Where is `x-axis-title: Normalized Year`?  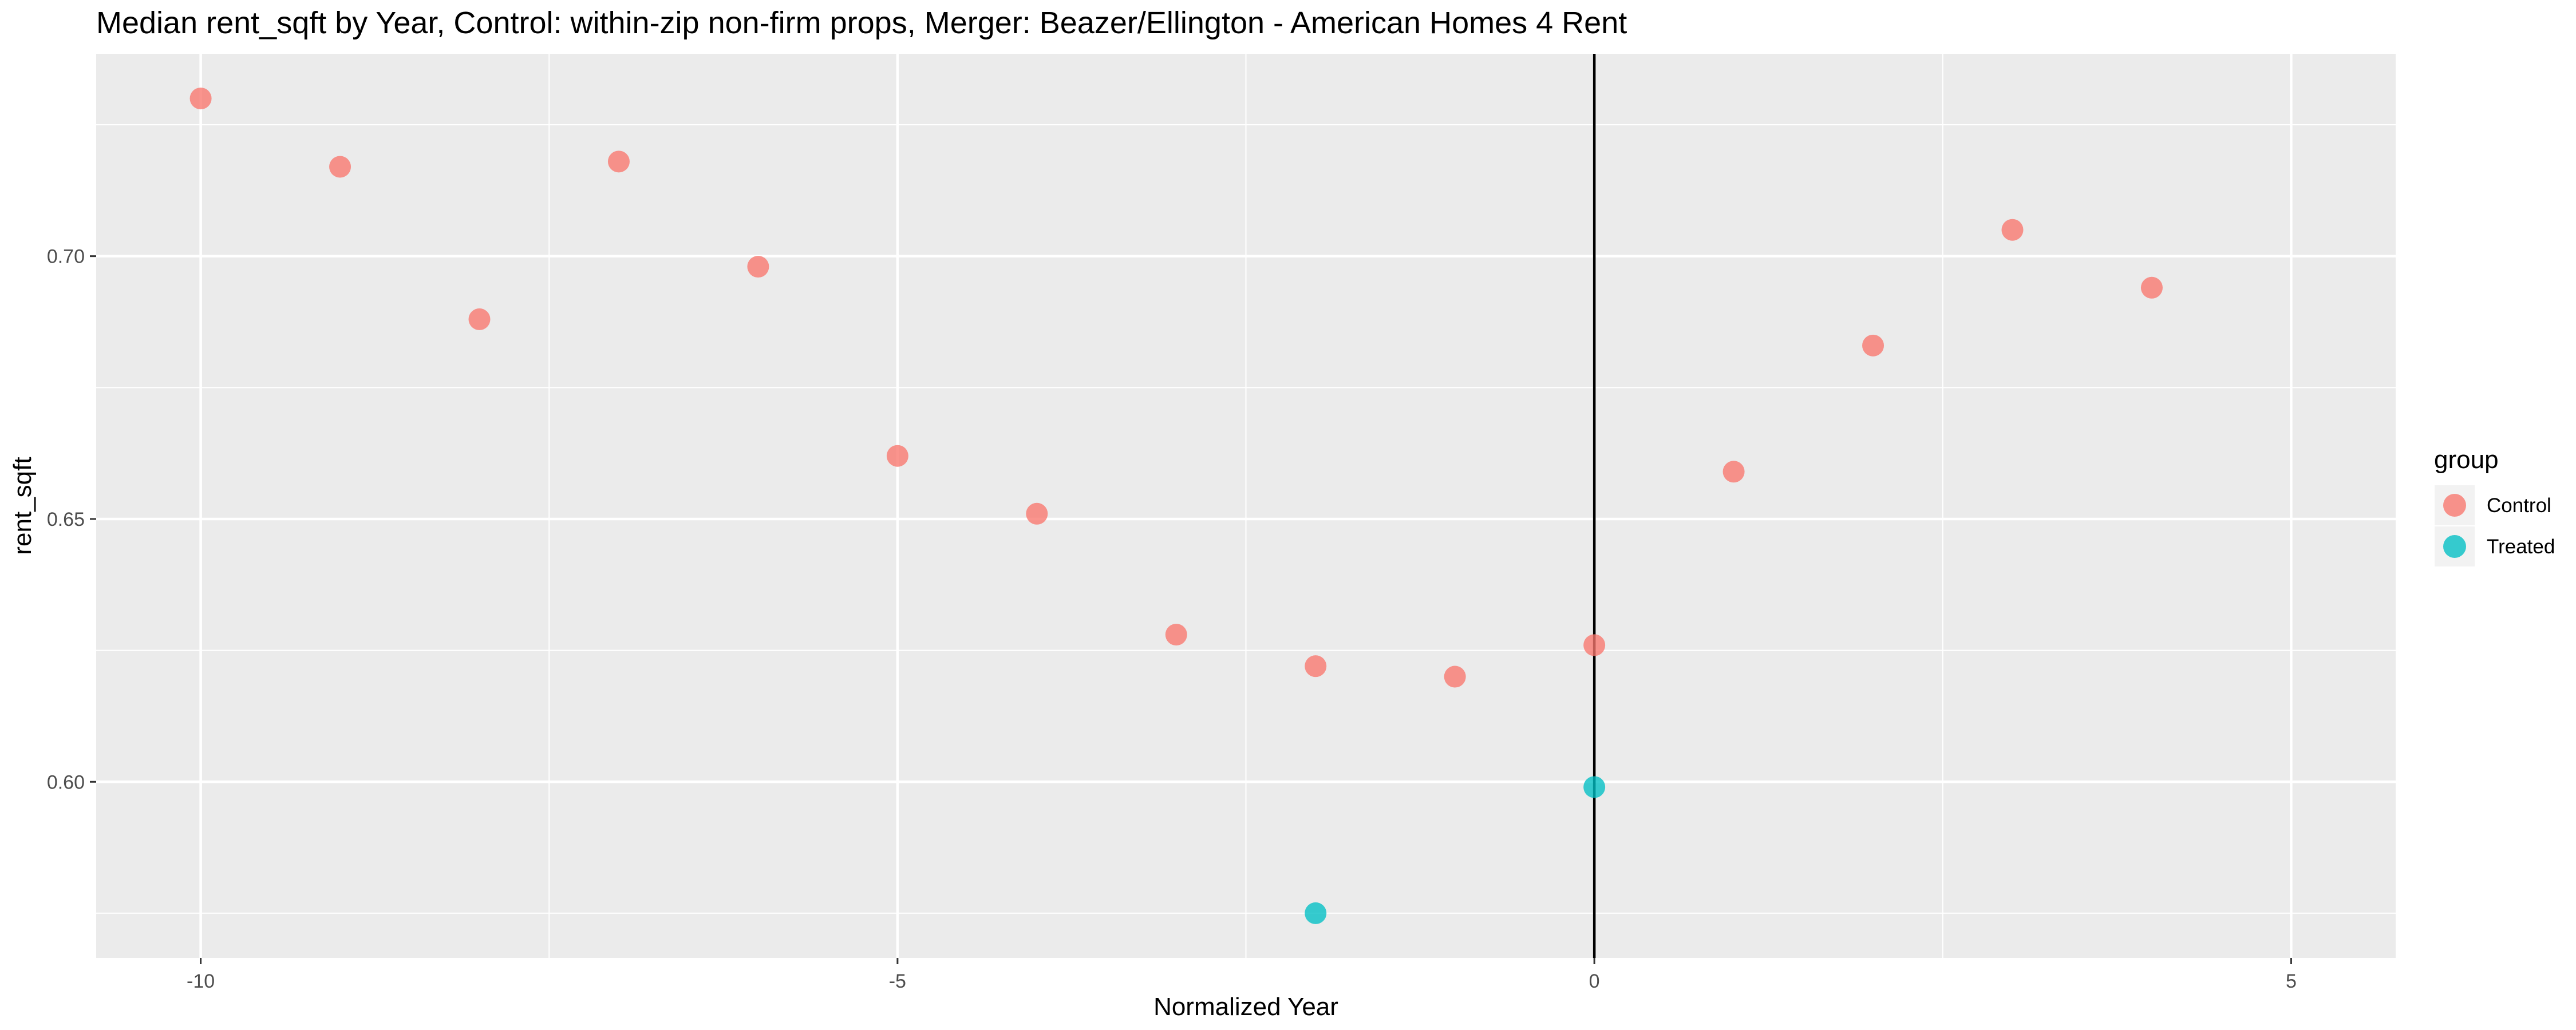 x-axis-title: Normalized Year is located at coordinates (1245, 1007).